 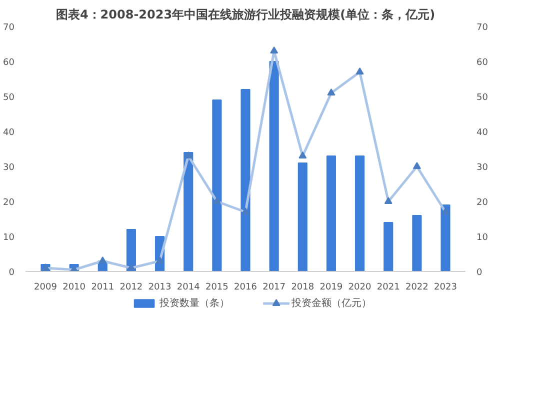 I want to click on y-tick-label: 50, so click(x=9, y=98).